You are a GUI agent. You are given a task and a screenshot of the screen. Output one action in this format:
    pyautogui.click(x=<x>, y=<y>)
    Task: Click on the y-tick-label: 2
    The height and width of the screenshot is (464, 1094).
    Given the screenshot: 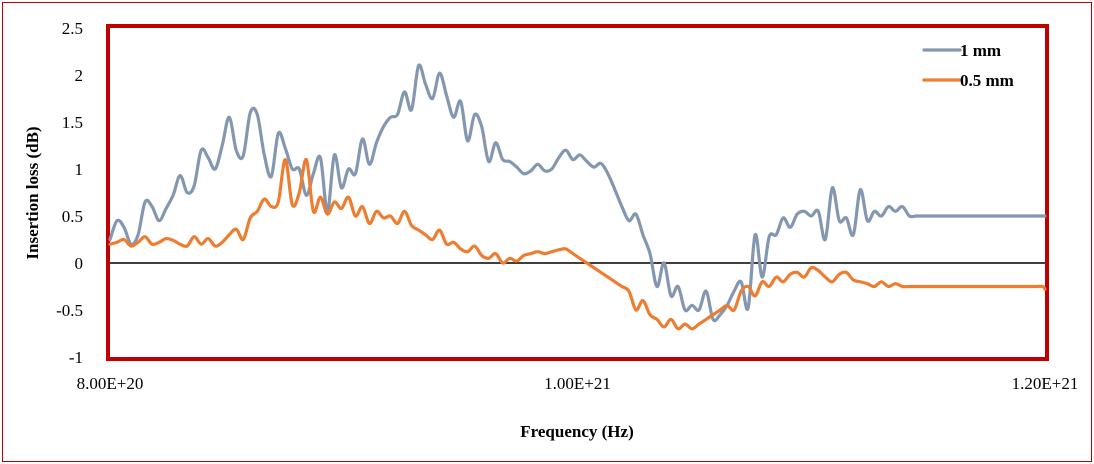 What is the action you would take?
    pyautogui.click(x=79, y=75)
    